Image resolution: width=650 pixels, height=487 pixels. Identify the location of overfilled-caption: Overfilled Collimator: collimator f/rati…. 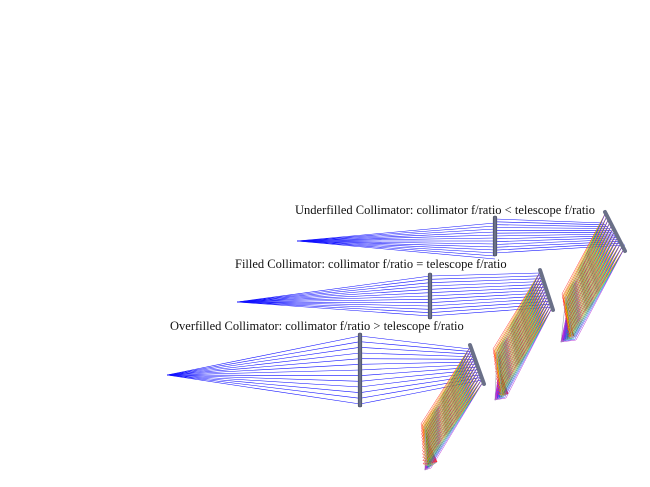
(317, 326).